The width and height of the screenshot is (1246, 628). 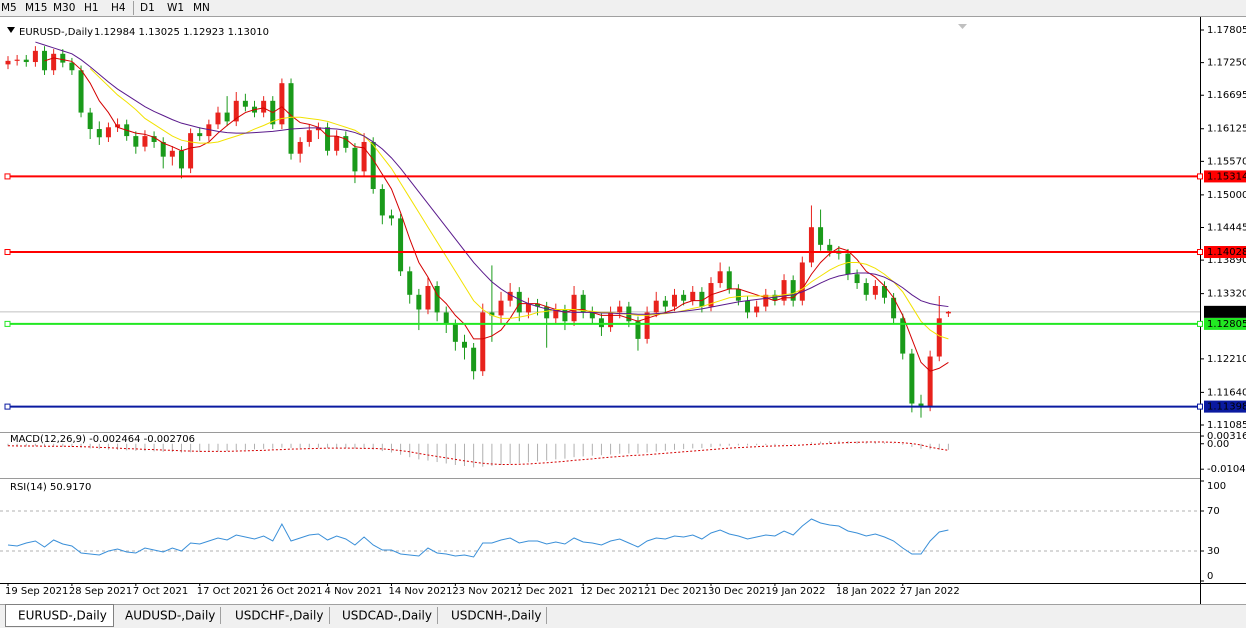 I want to click on x-tick-label: 21 Dec 2021, so click(x=676, y=591).